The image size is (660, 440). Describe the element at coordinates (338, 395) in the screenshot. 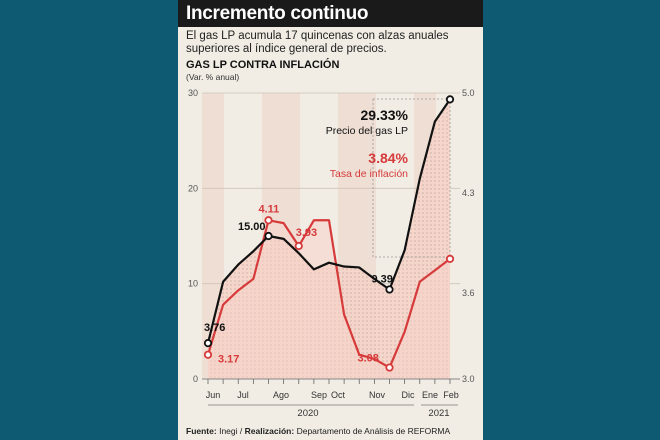

I see `x-month-label: Oct` at that location.